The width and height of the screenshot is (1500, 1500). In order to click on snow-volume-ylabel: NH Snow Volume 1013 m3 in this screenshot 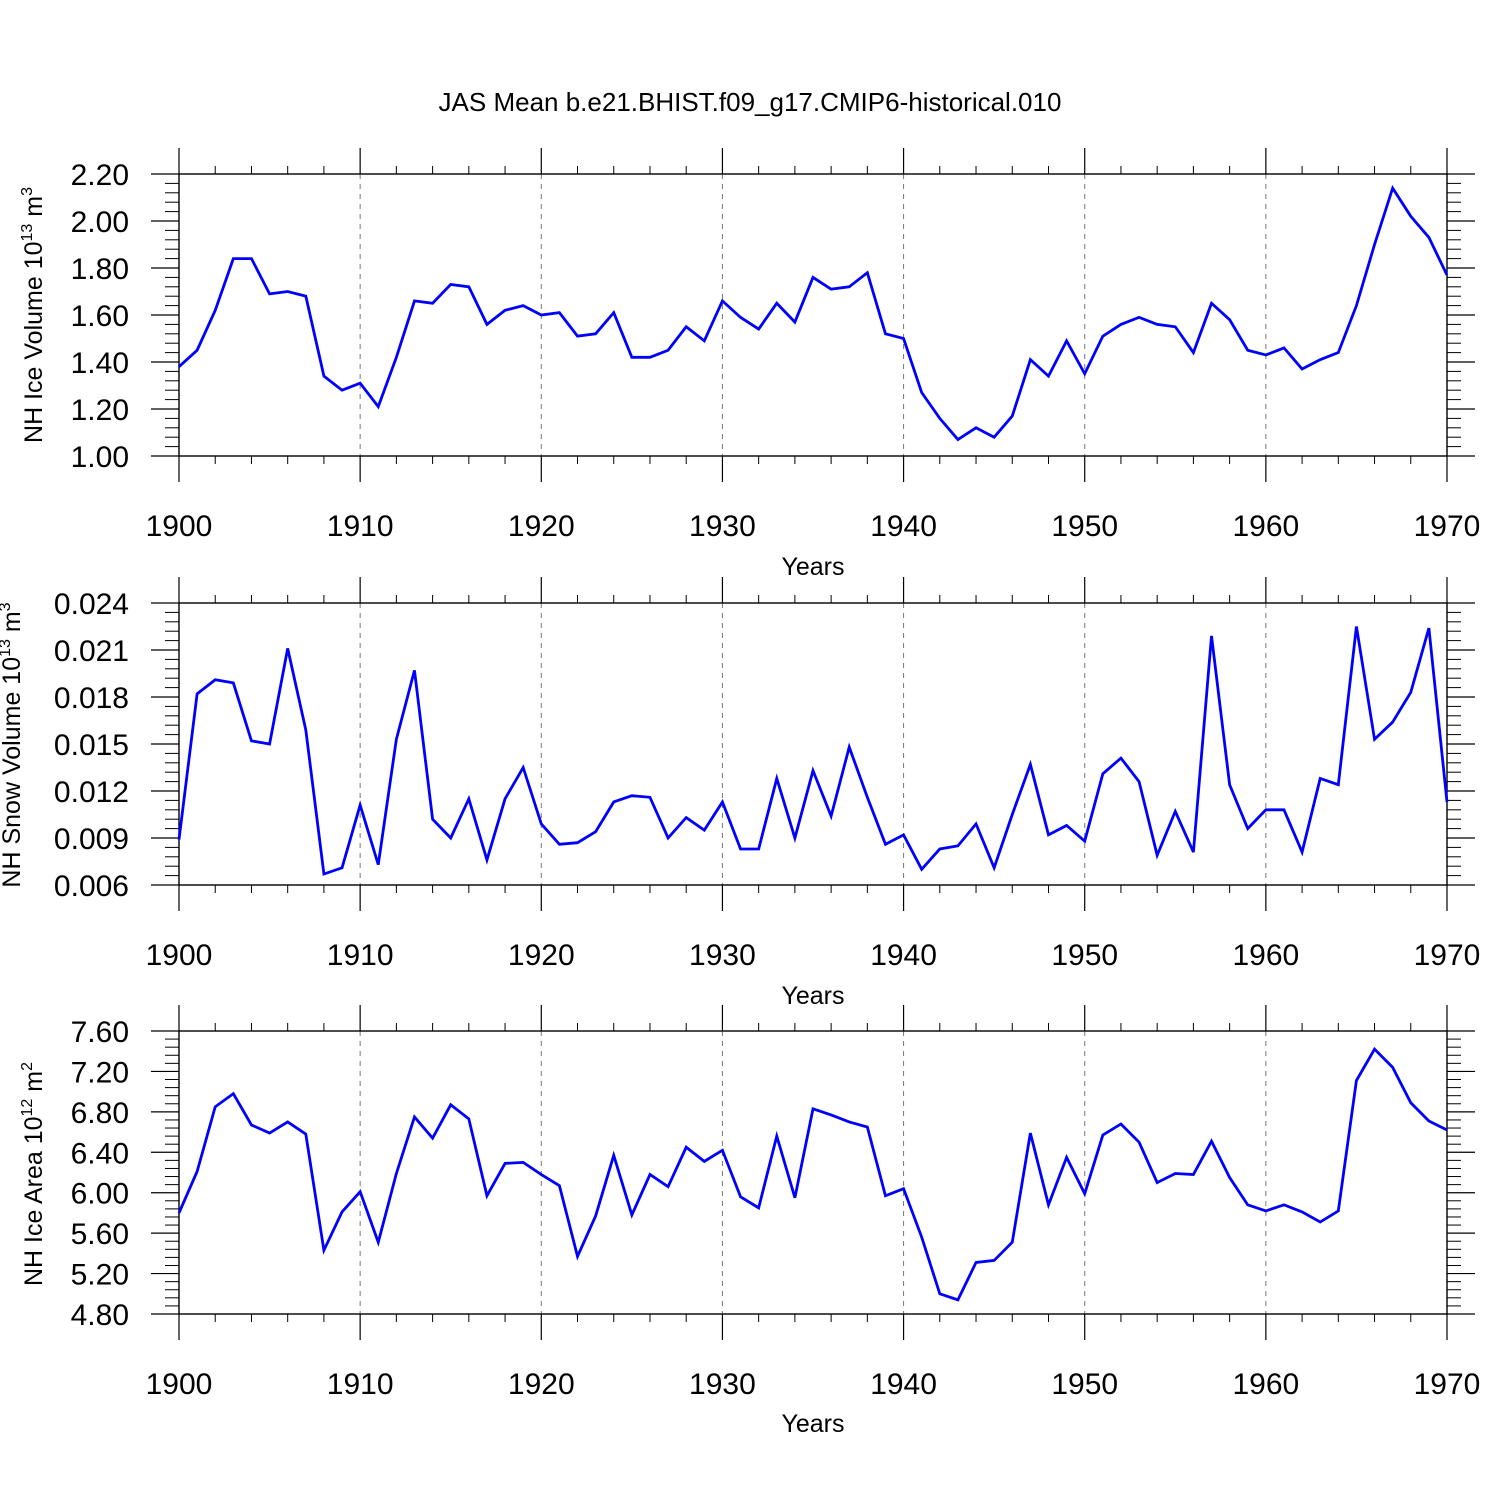, I will do `click(13, 744)`.